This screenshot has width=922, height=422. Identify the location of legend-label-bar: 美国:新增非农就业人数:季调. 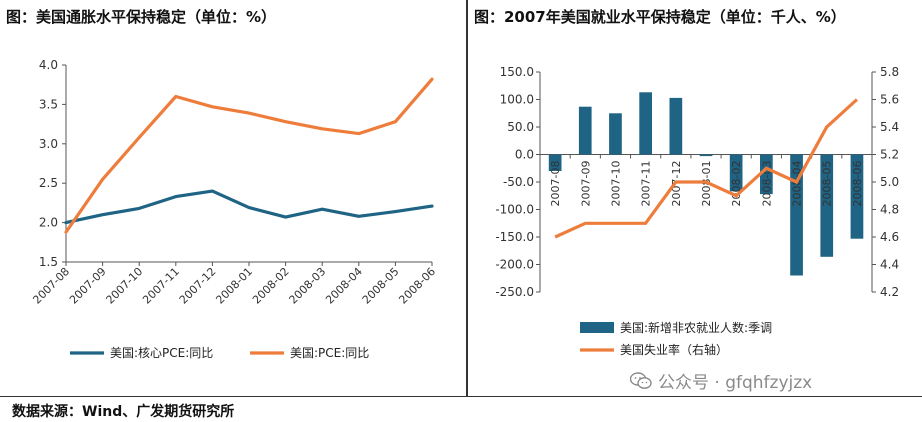
(696, 327).